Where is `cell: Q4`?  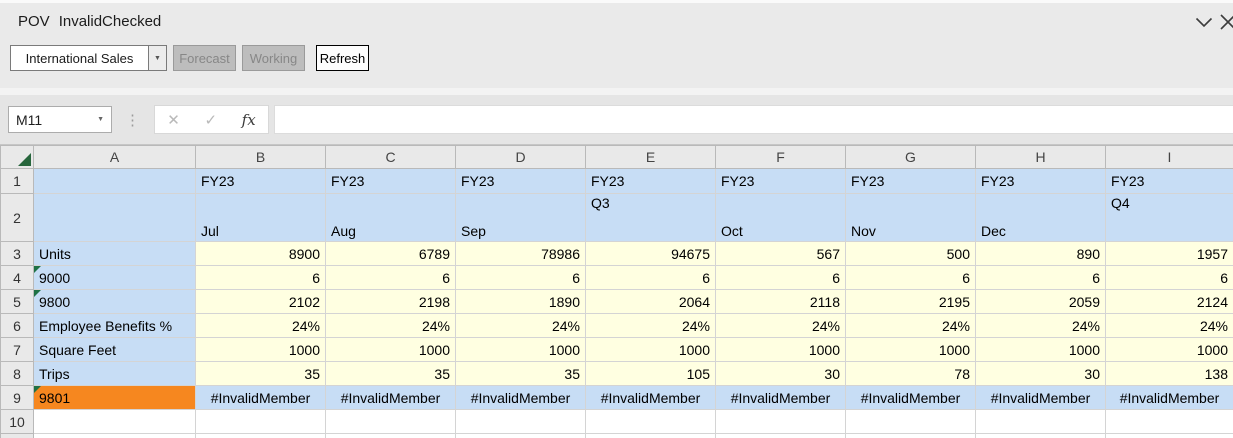
cell: Q4 is located at coordinates (1169, 217).